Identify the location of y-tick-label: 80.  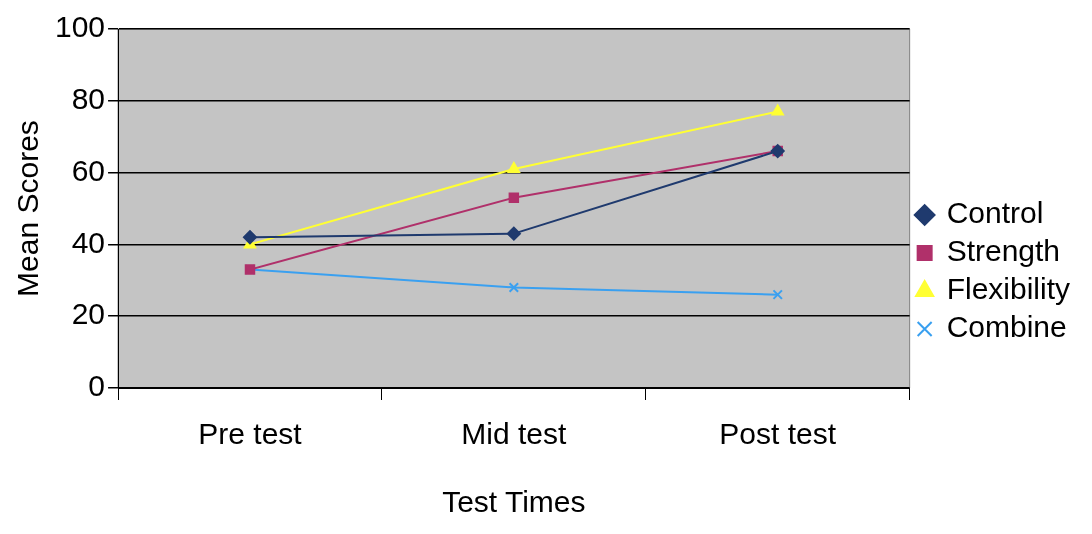
(88, 99).